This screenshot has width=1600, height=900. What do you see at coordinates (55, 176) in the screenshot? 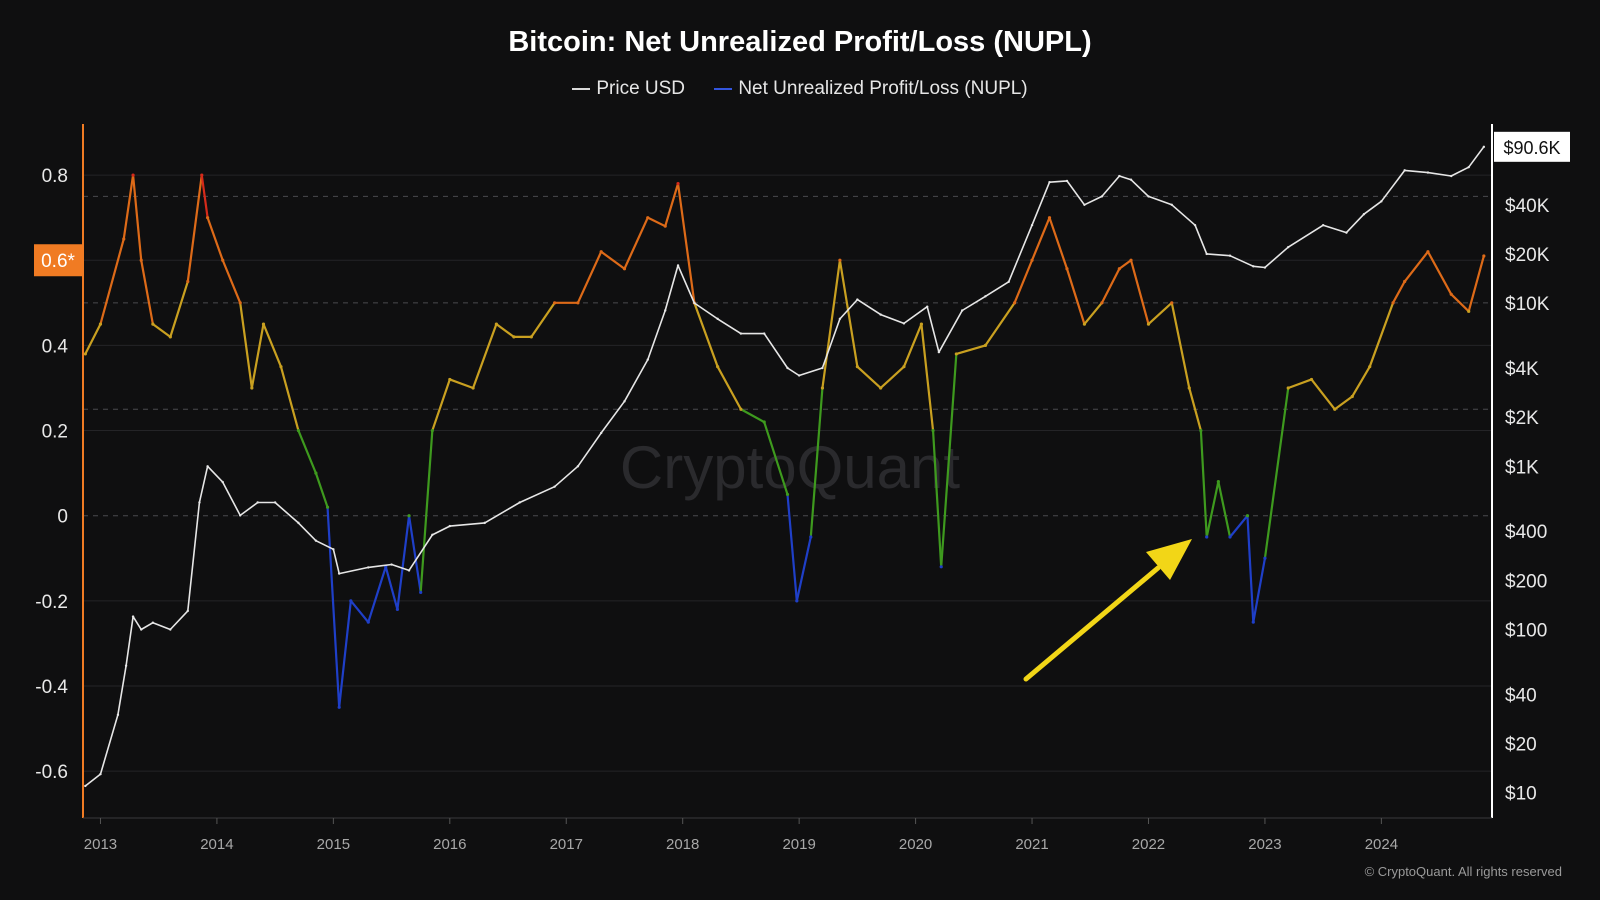
I see `y-left-tick-label: 0.8` at bounding box center [55, 176].